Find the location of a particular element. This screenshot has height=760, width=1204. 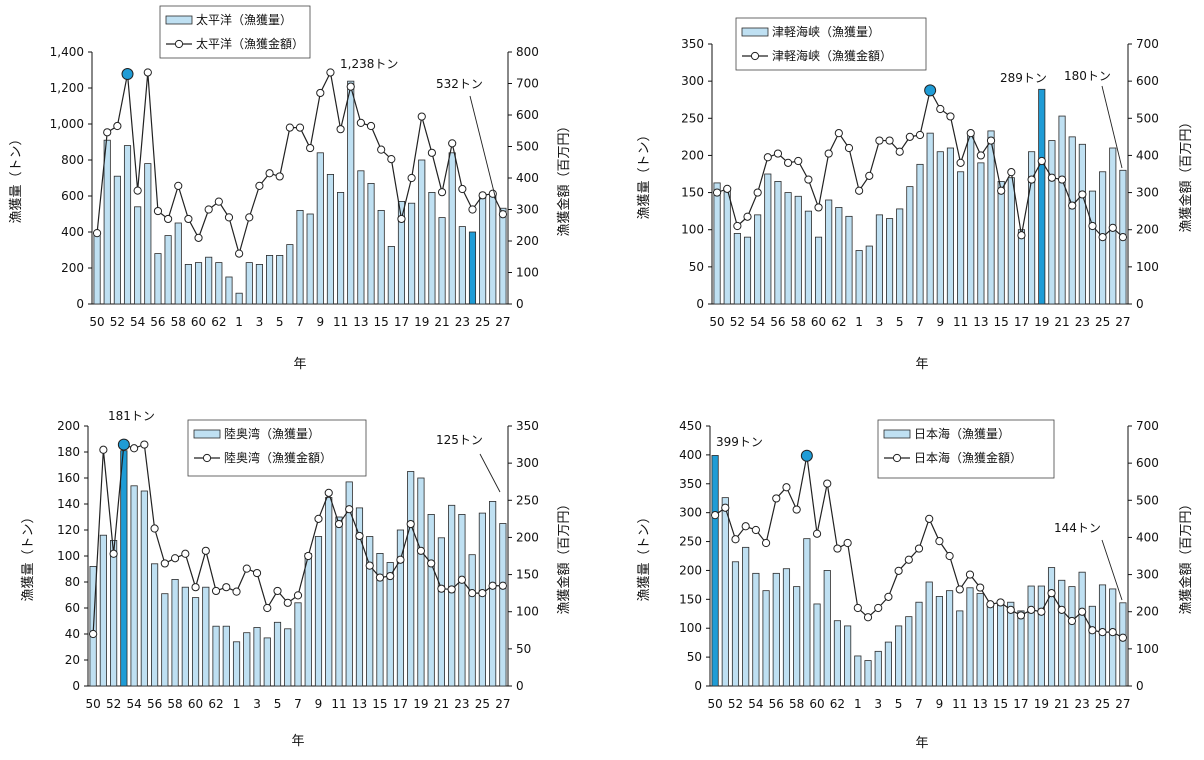

left-tick-label: 600 is located at coordinates (72, 196).